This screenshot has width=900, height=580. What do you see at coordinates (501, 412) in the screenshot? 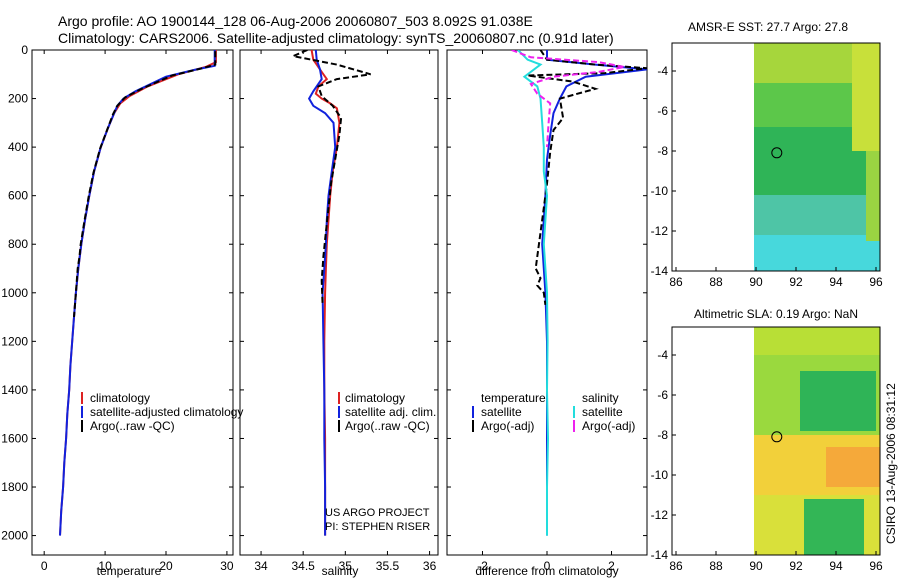
I see `legend-temp-satellite-label: satellite` at bounding box center [501, 412].